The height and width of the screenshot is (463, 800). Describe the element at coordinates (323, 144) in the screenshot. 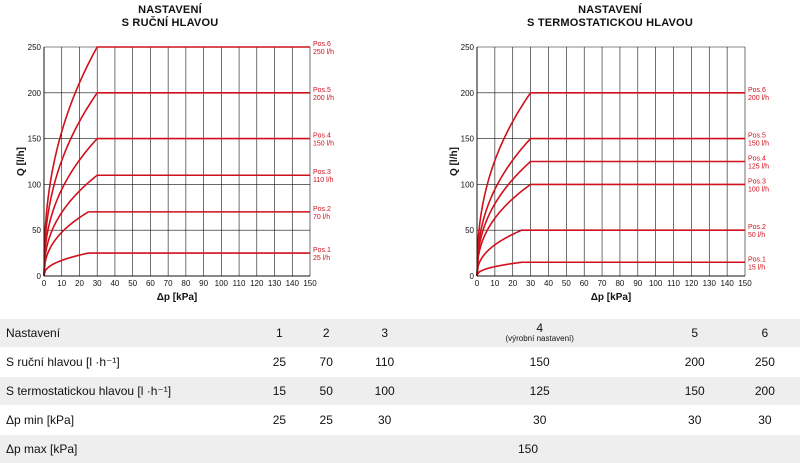

I see `series-flow-label-pos-4: 150 l/h` at that location.